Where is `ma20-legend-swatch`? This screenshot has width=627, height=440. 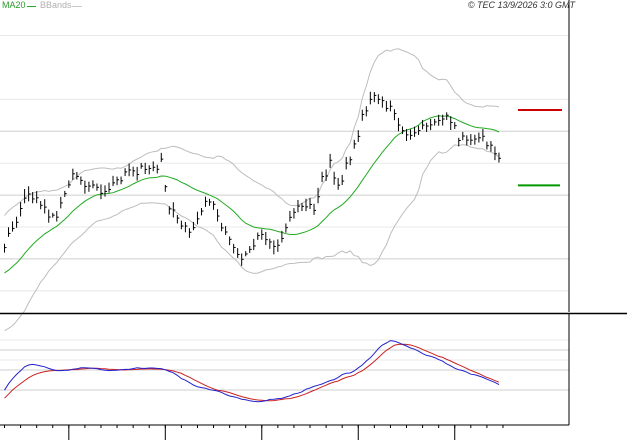
ma20-legend-swatch is located at coordinates (31, 6).